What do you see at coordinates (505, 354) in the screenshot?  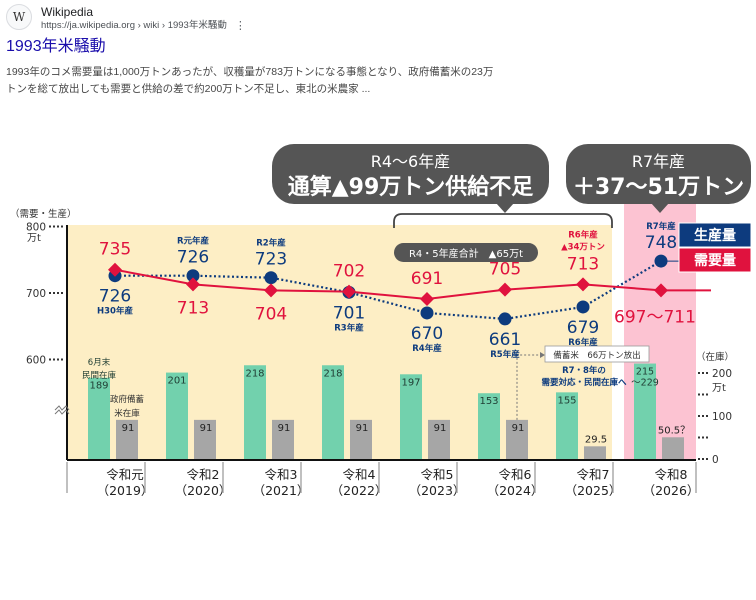 I see `production-year-label: R5年産` at bounding box center [505, 354].